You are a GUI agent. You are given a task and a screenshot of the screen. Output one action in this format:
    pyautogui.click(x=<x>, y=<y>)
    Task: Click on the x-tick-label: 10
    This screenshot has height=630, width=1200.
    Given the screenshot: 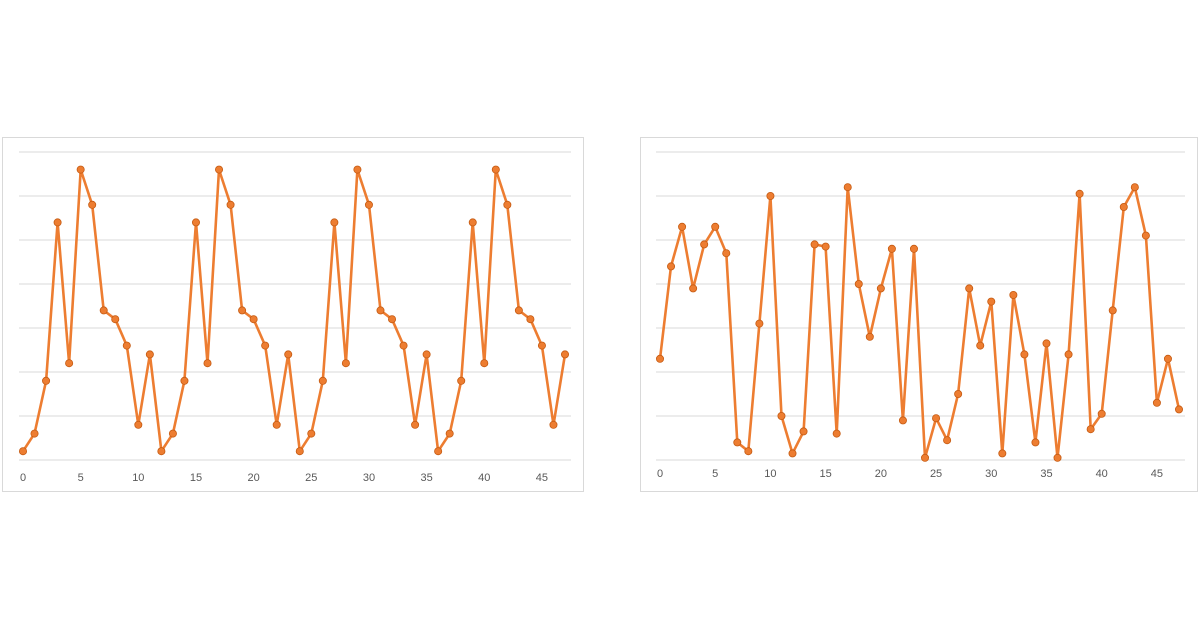 What is the action you would take?
    pyautogui.click(x=770, y=474)
    